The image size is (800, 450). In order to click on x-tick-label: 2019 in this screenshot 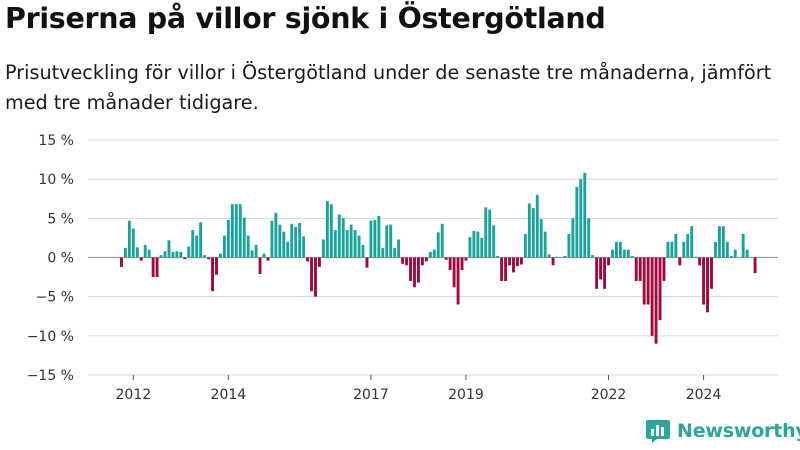, I will do `click(466, 395)`.